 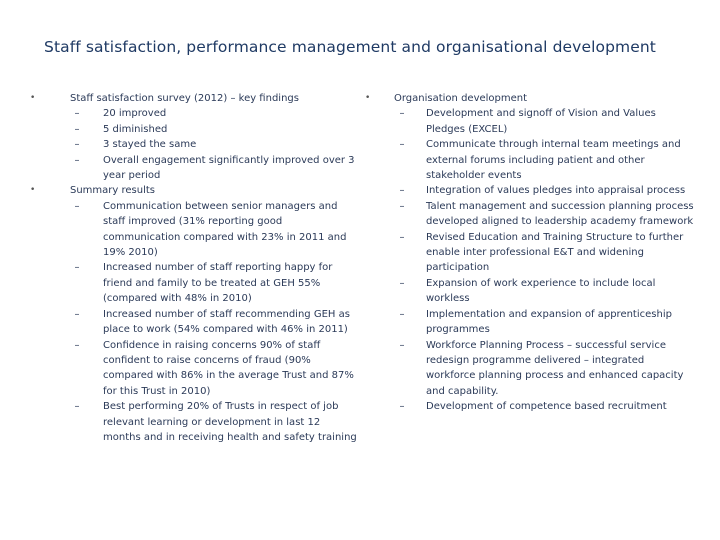 I want to click on sub-item: –20 improved, so click(x=120, y=114).